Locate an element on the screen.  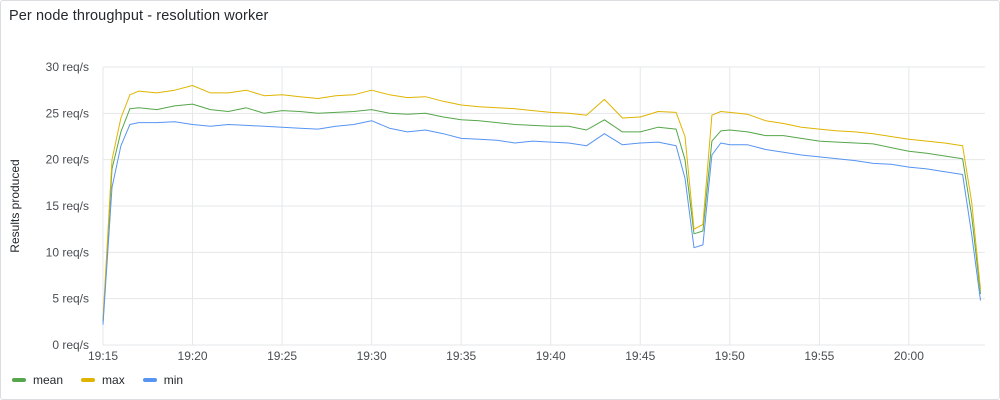
y-tick-label: 10 req/s is located at coordinates (67, 252).